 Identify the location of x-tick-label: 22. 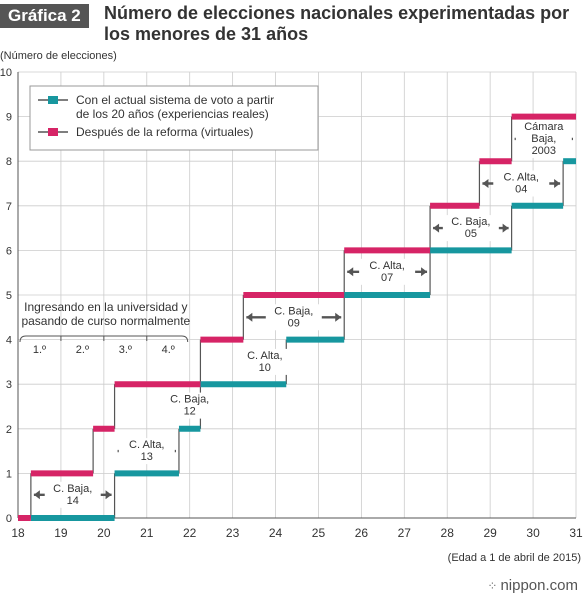
(190, 533).